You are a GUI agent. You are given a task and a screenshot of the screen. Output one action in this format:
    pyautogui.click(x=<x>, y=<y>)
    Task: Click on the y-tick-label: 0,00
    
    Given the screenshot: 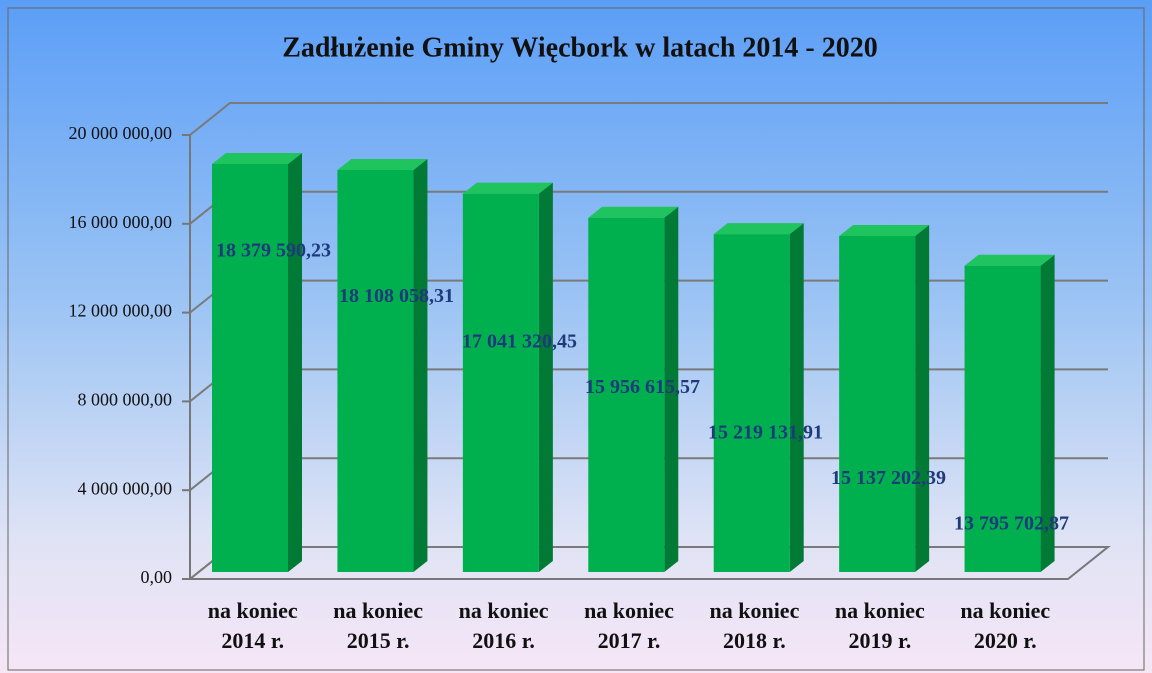 What is the action you would take?
    pyautogui.click(x=157, y=577)
    